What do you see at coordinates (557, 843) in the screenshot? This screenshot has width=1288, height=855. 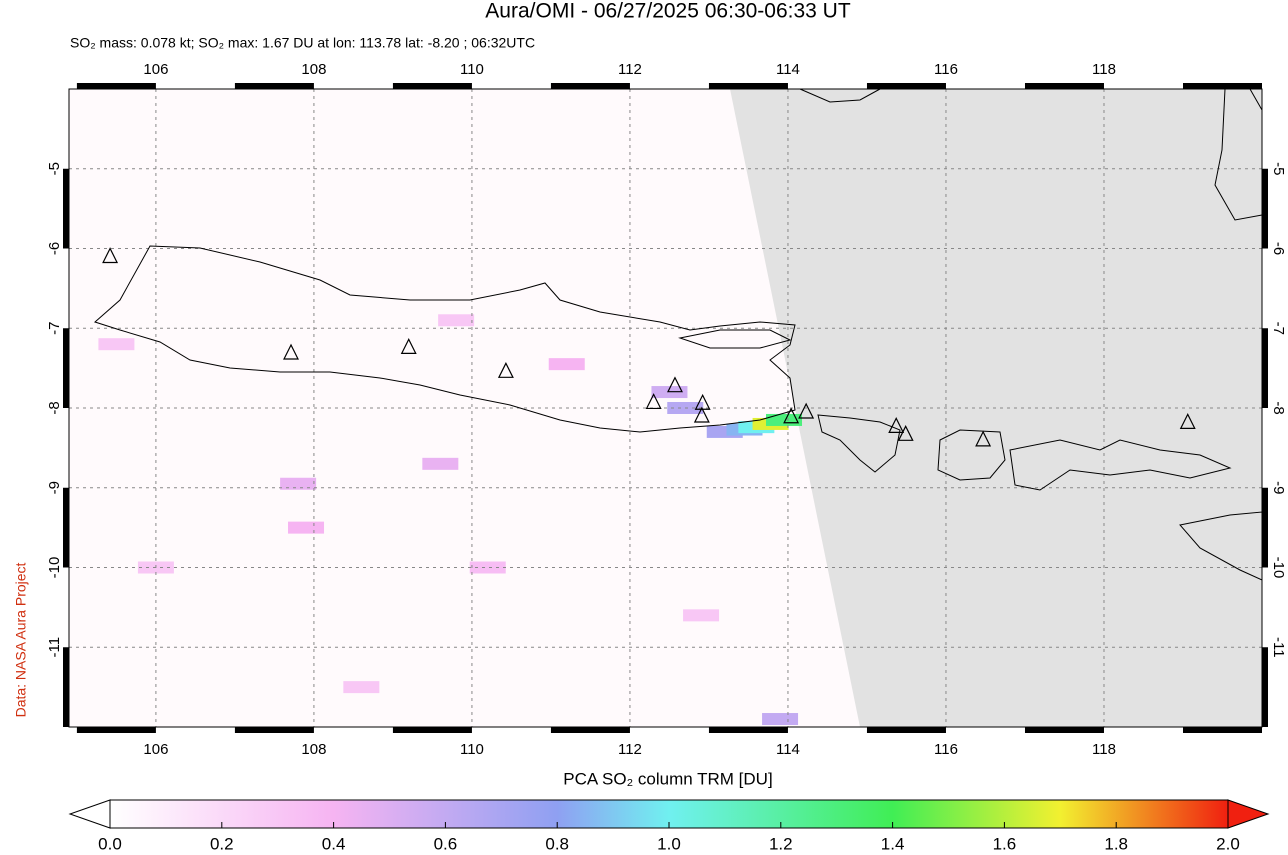 I see `colorbar-tick-label: 0.8` at bounding box center [557, 843].